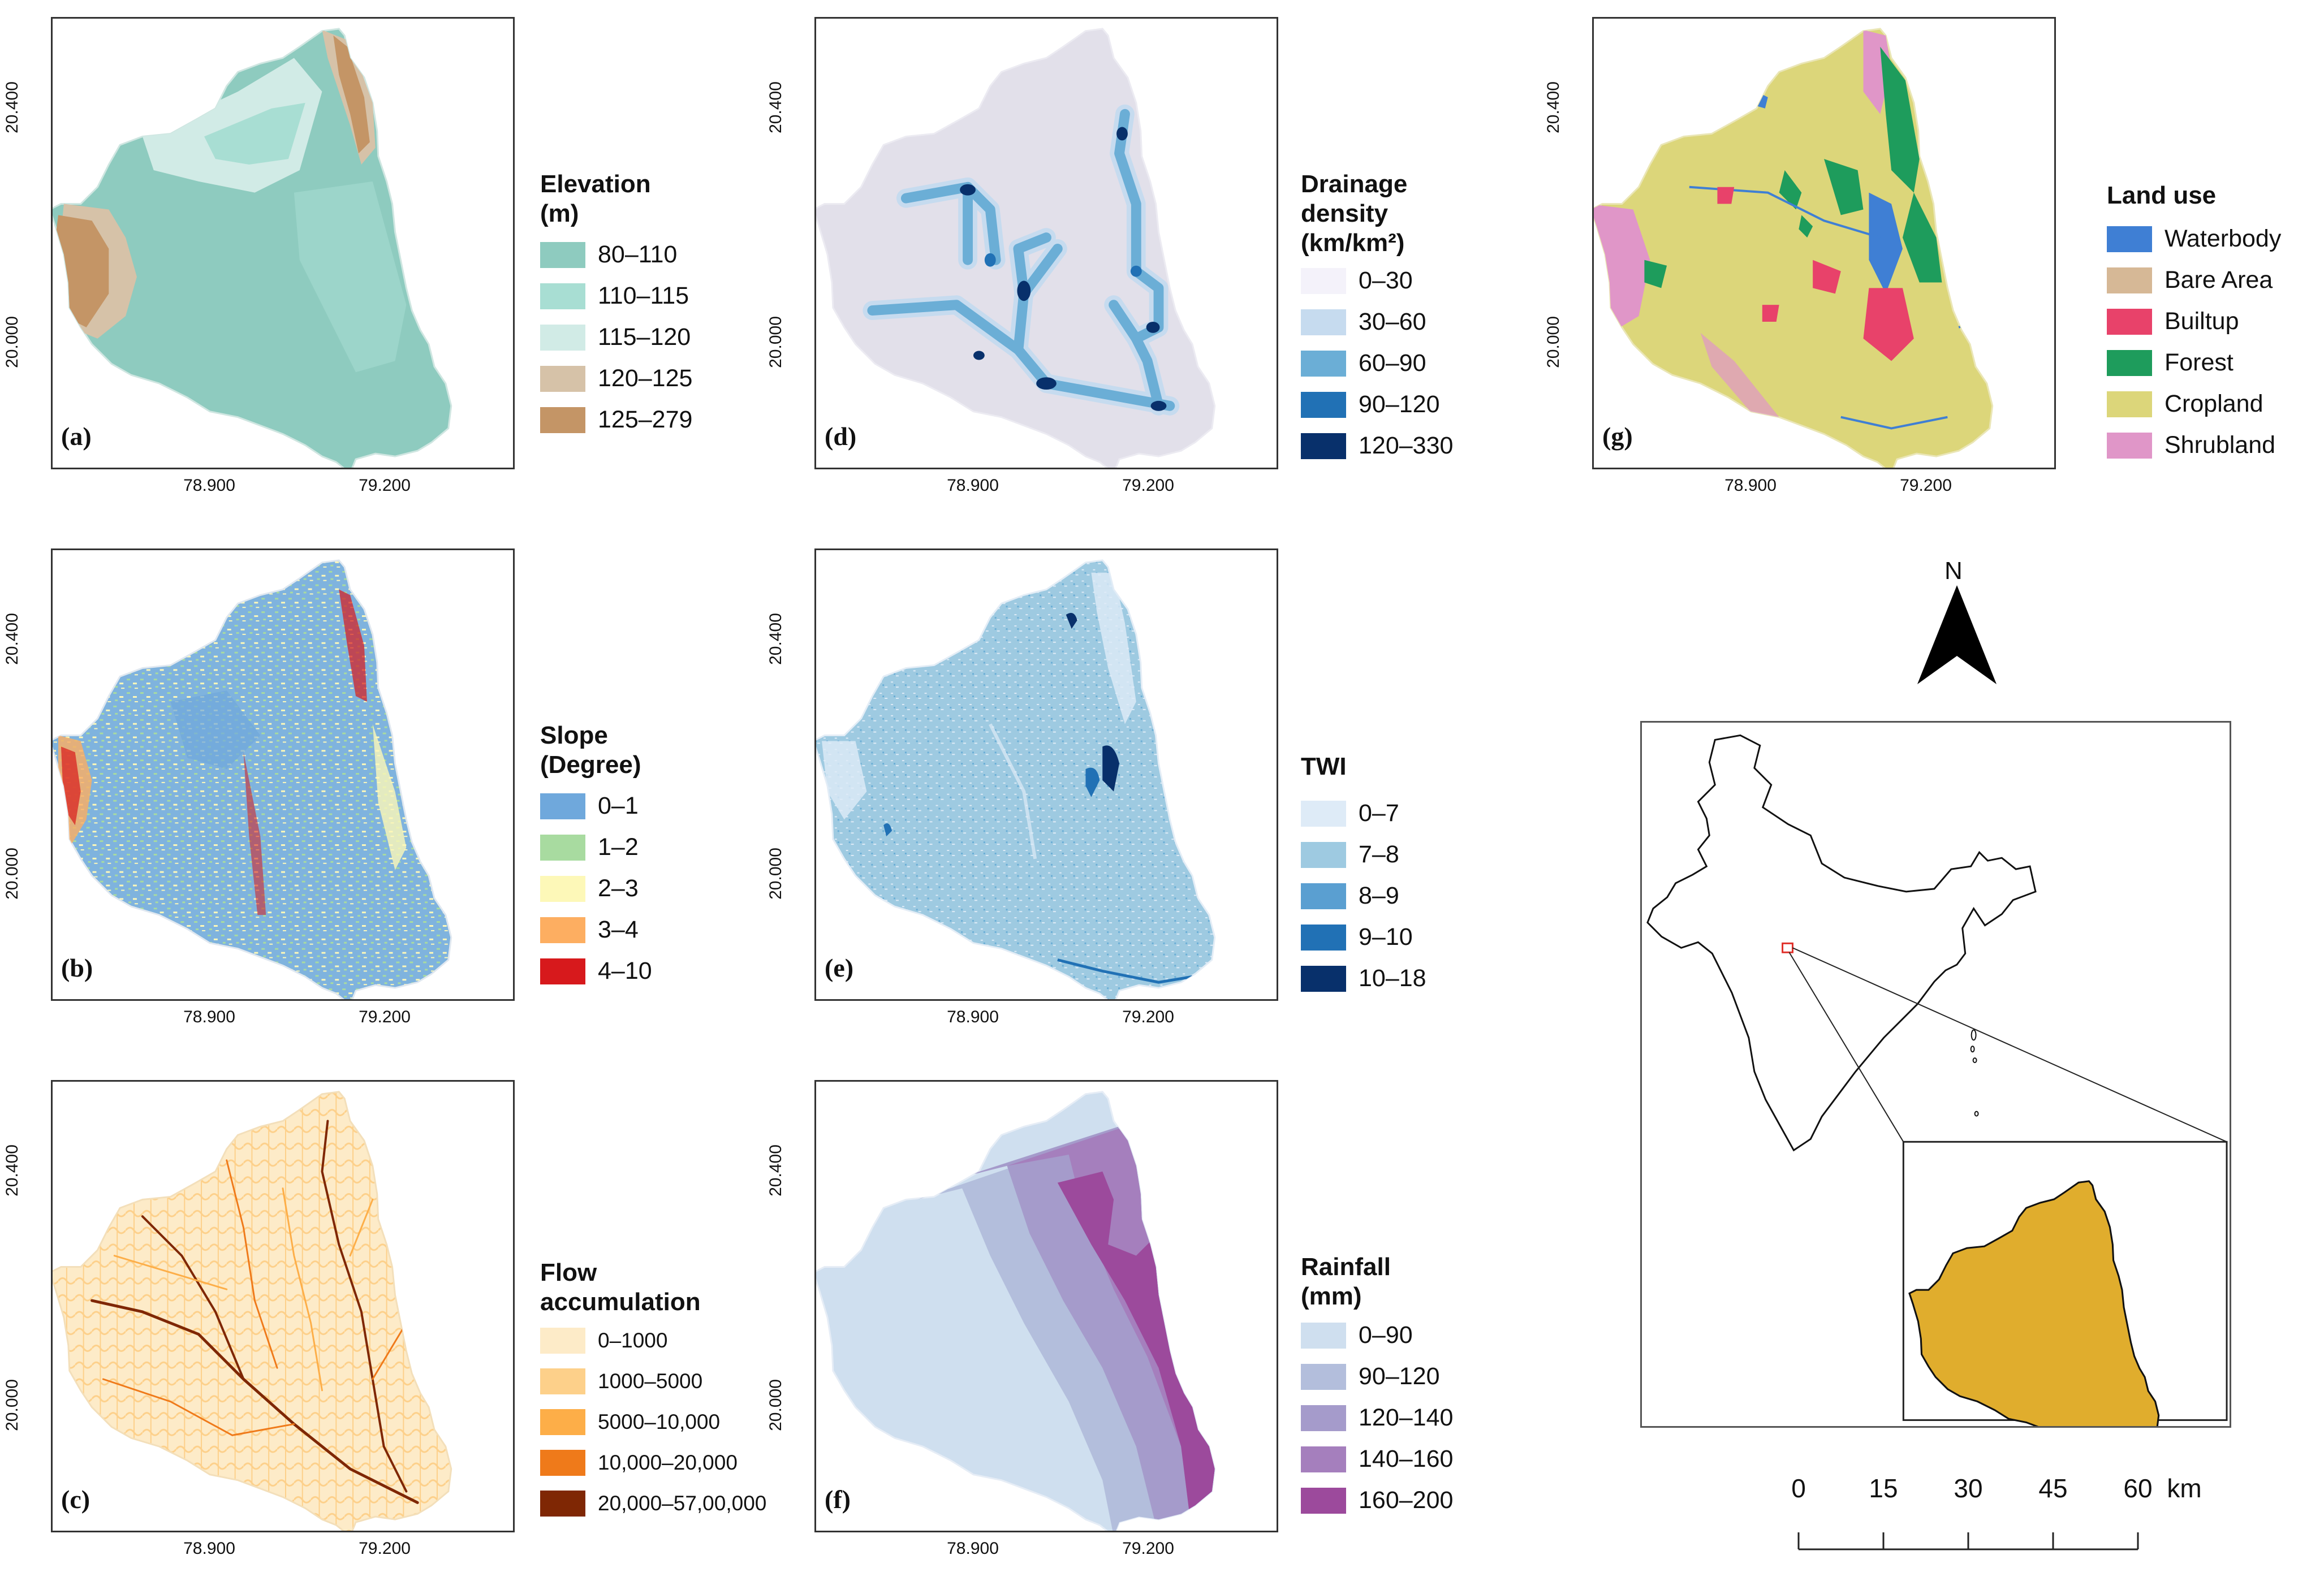 The width and height of the screenshot is (2324, 1594). What do you see at coordinates (2214, 403) in the screenshot?
I see `legend-label: Cropland` at bounding box center [2214, 403].